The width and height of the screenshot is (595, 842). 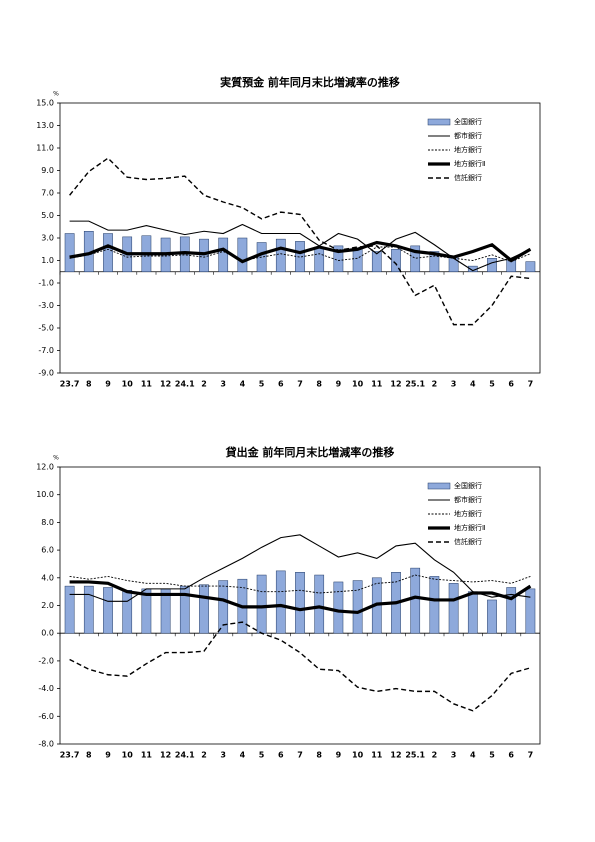 What do you see at coordinates (46, 283) in the screenshot?
I see `y-tick-label: -1.0` at bounding box center [46, 283].